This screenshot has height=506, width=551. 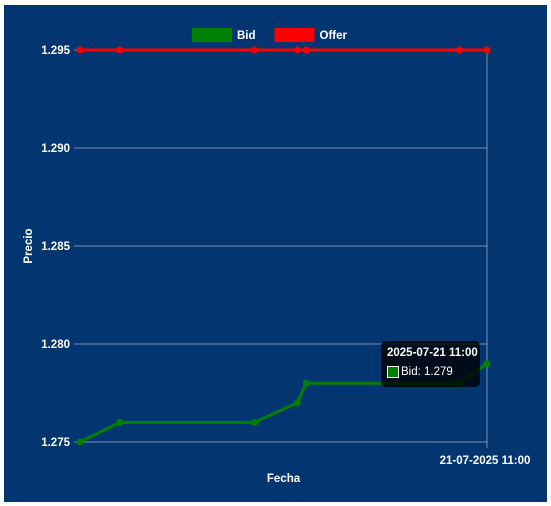 I want to click on y-tick-label: 1.275, so click(x=55, y=443).